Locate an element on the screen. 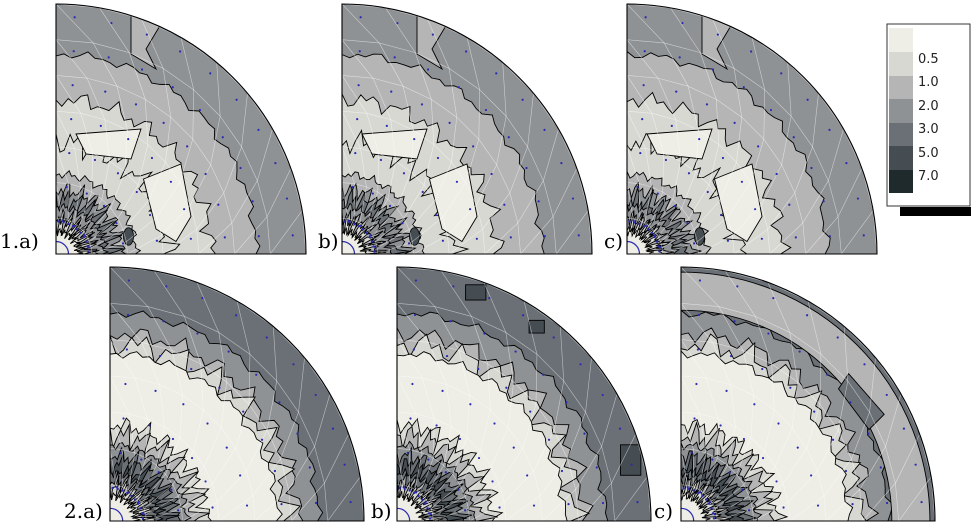  origin-arc is located at coordinates (349, 247).